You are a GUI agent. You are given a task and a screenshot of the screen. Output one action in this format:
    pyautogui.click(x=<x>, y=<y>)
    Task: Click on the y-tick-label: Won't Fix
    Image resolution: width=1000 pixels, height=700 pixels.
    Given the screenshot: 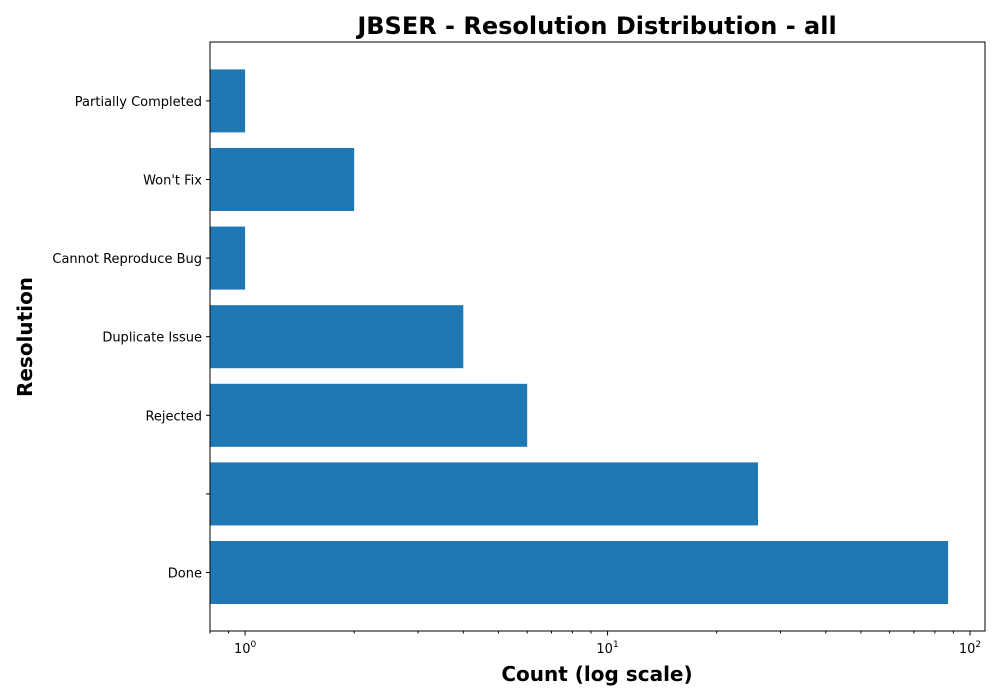 What is the action you would take?
    pyautogui.click(x=172, y=181)
    